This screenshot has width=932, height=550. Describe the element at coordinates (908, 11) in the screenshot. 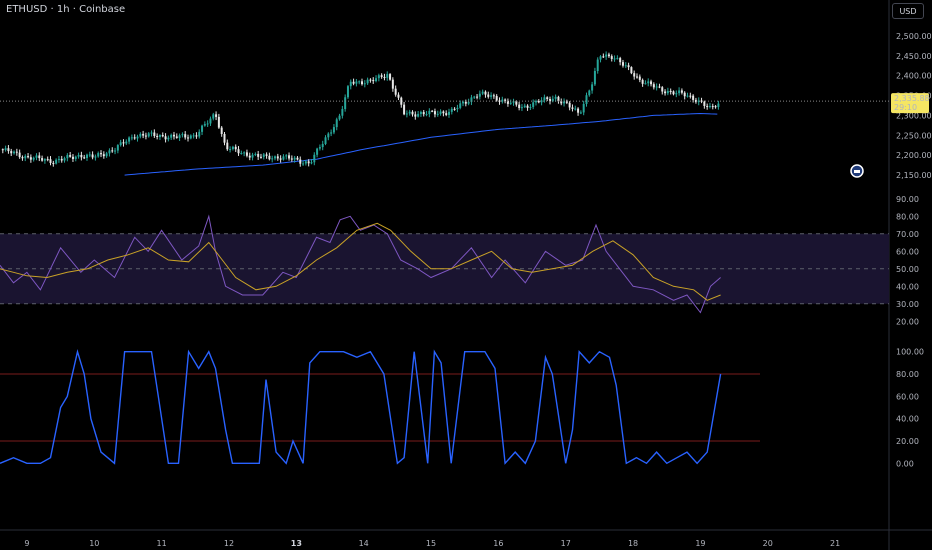

I see `currency-button: USD` at that location.